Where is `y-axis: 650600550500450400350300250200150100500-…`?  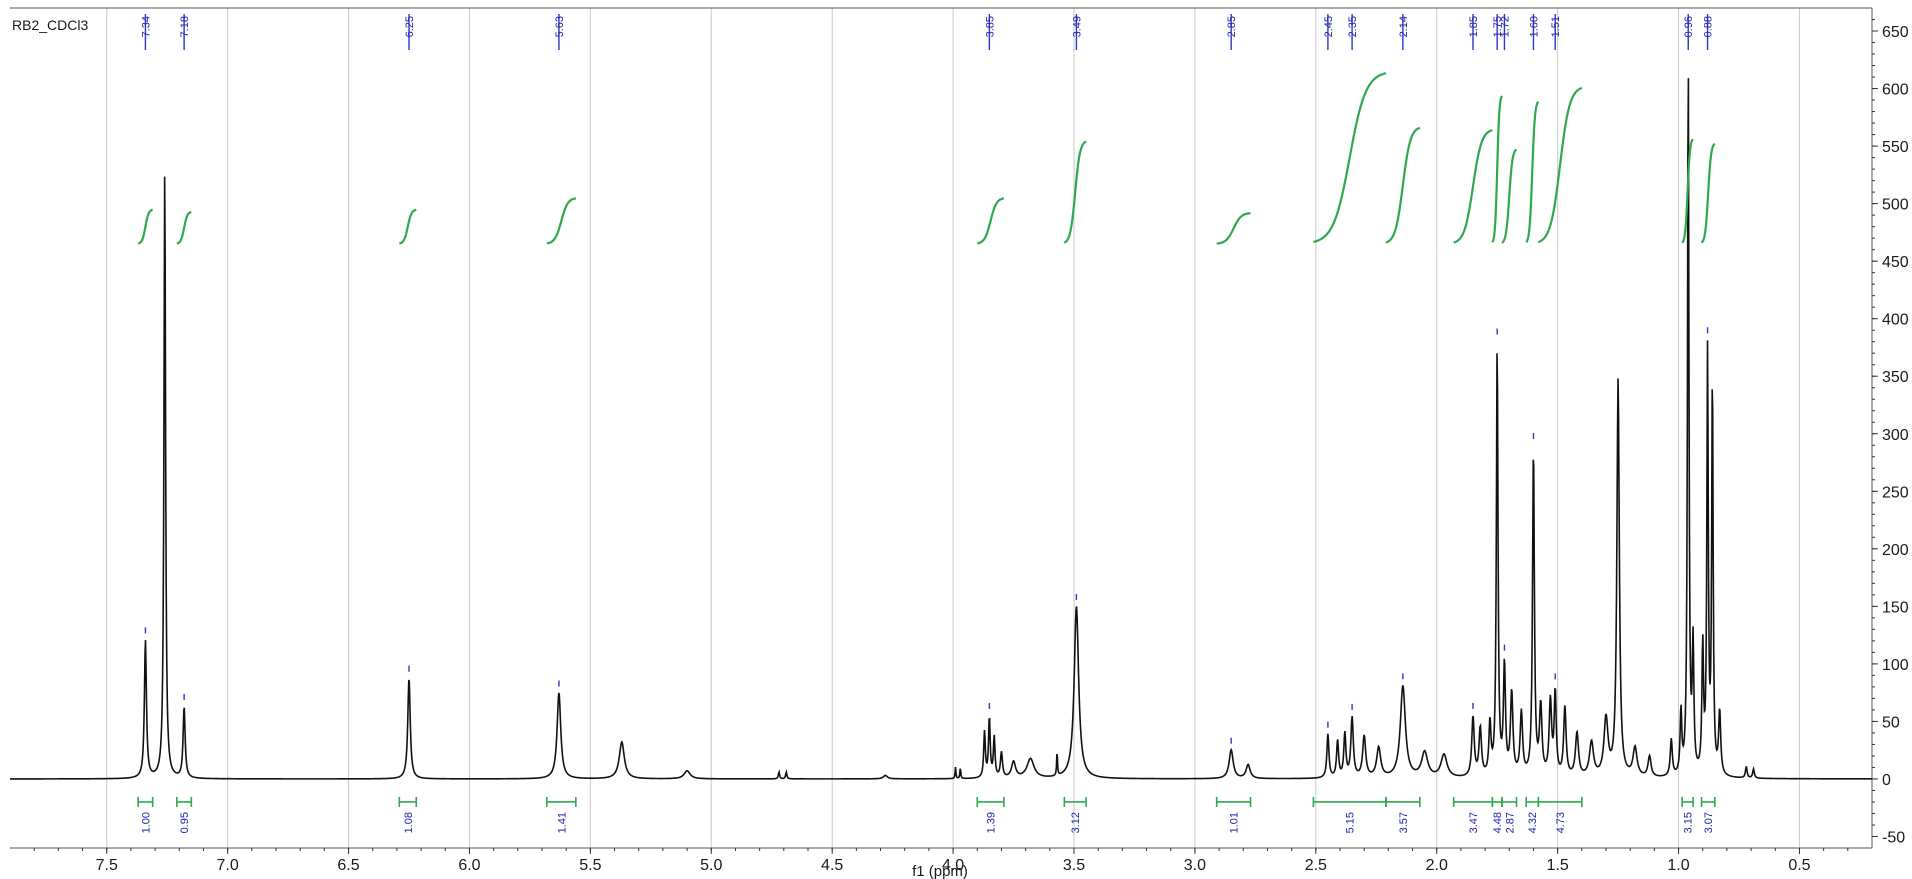
y-axis: 650600550500450400350300250200150100500-… is located at coordinates (1890, 432).